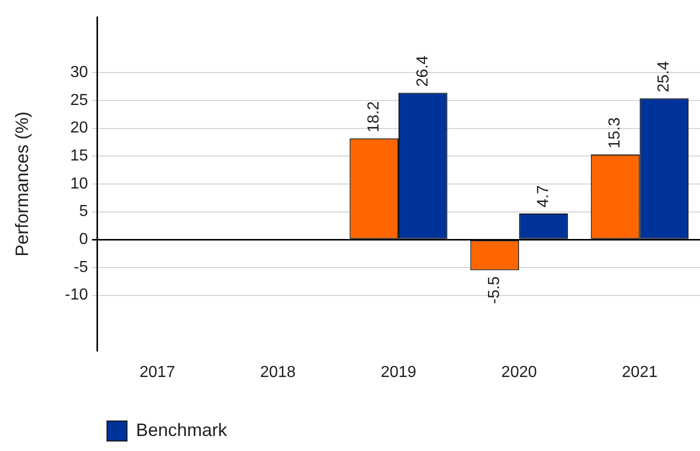 The height and width of the screenshot is (451, 700). I want to click on x-tick-label: 2018, so click(278, 373).